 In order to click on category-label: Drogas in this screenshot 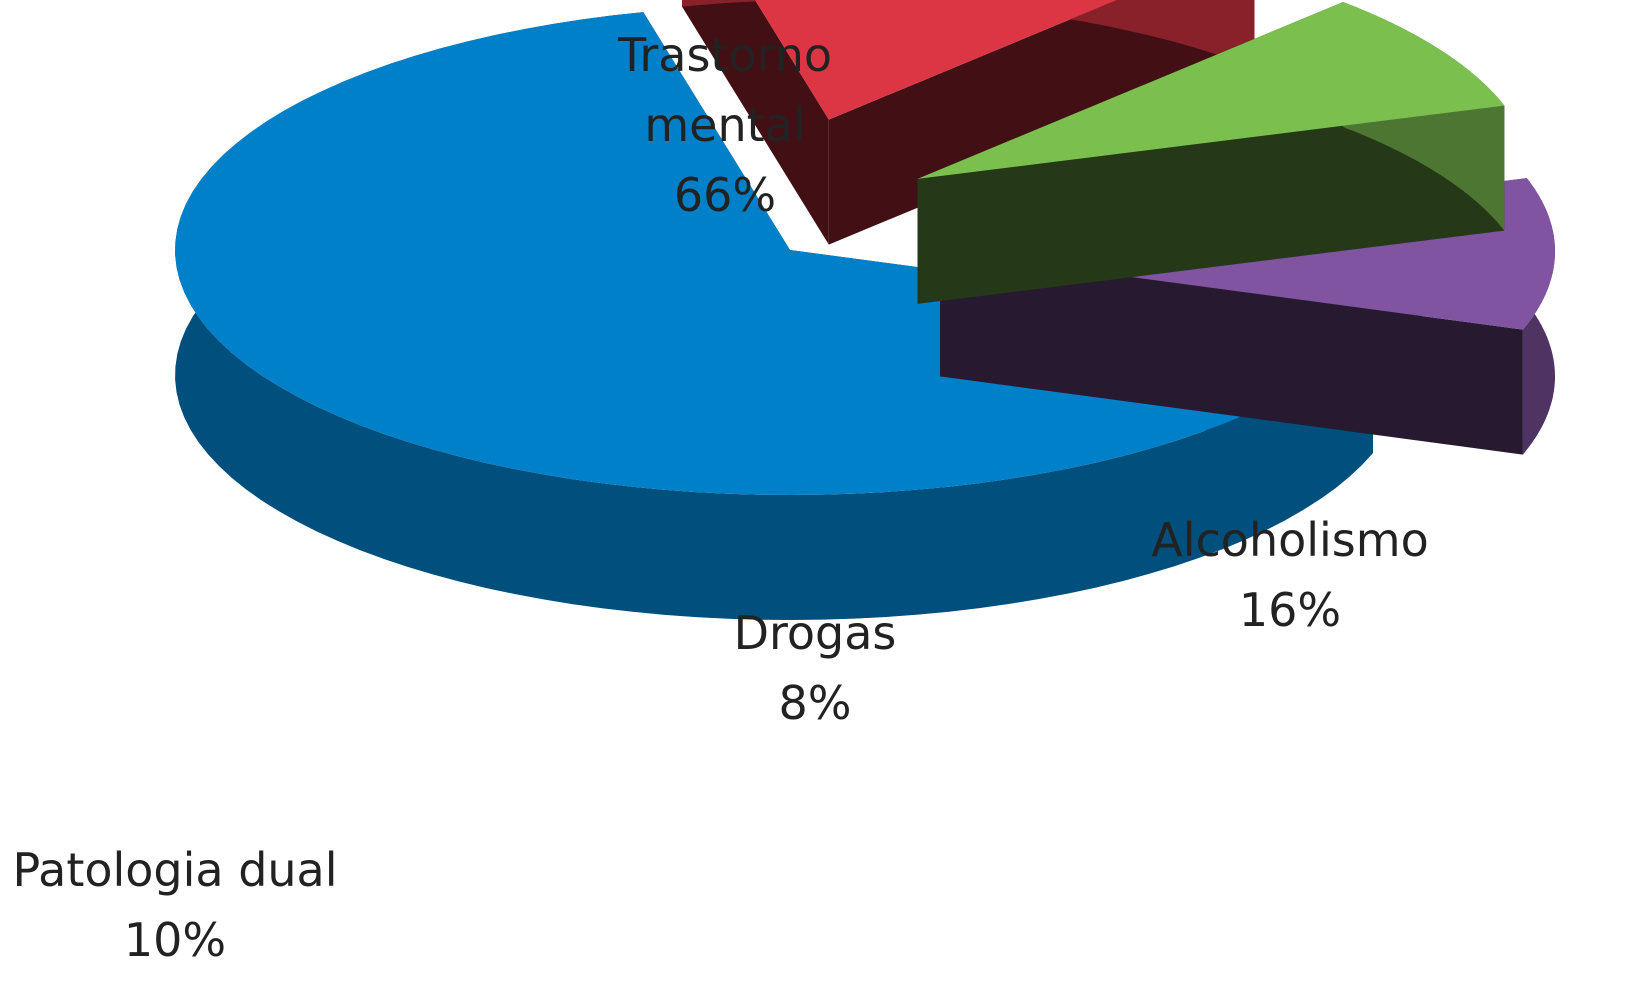, I will do `click(815, 633)`.